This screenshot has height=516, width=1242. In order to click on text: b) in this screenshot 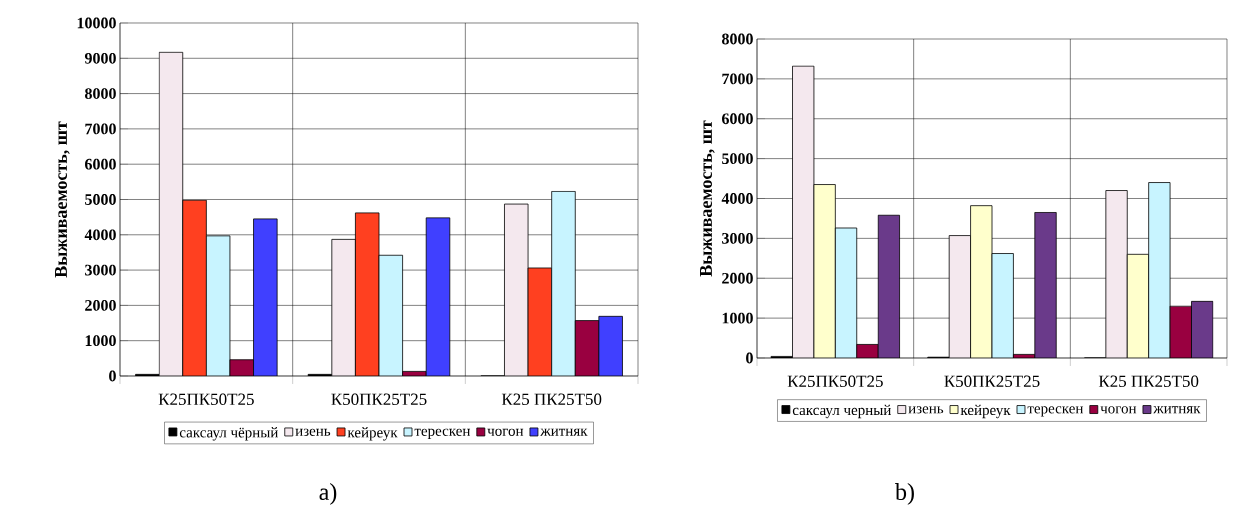, I will do `click(904, 494)`.